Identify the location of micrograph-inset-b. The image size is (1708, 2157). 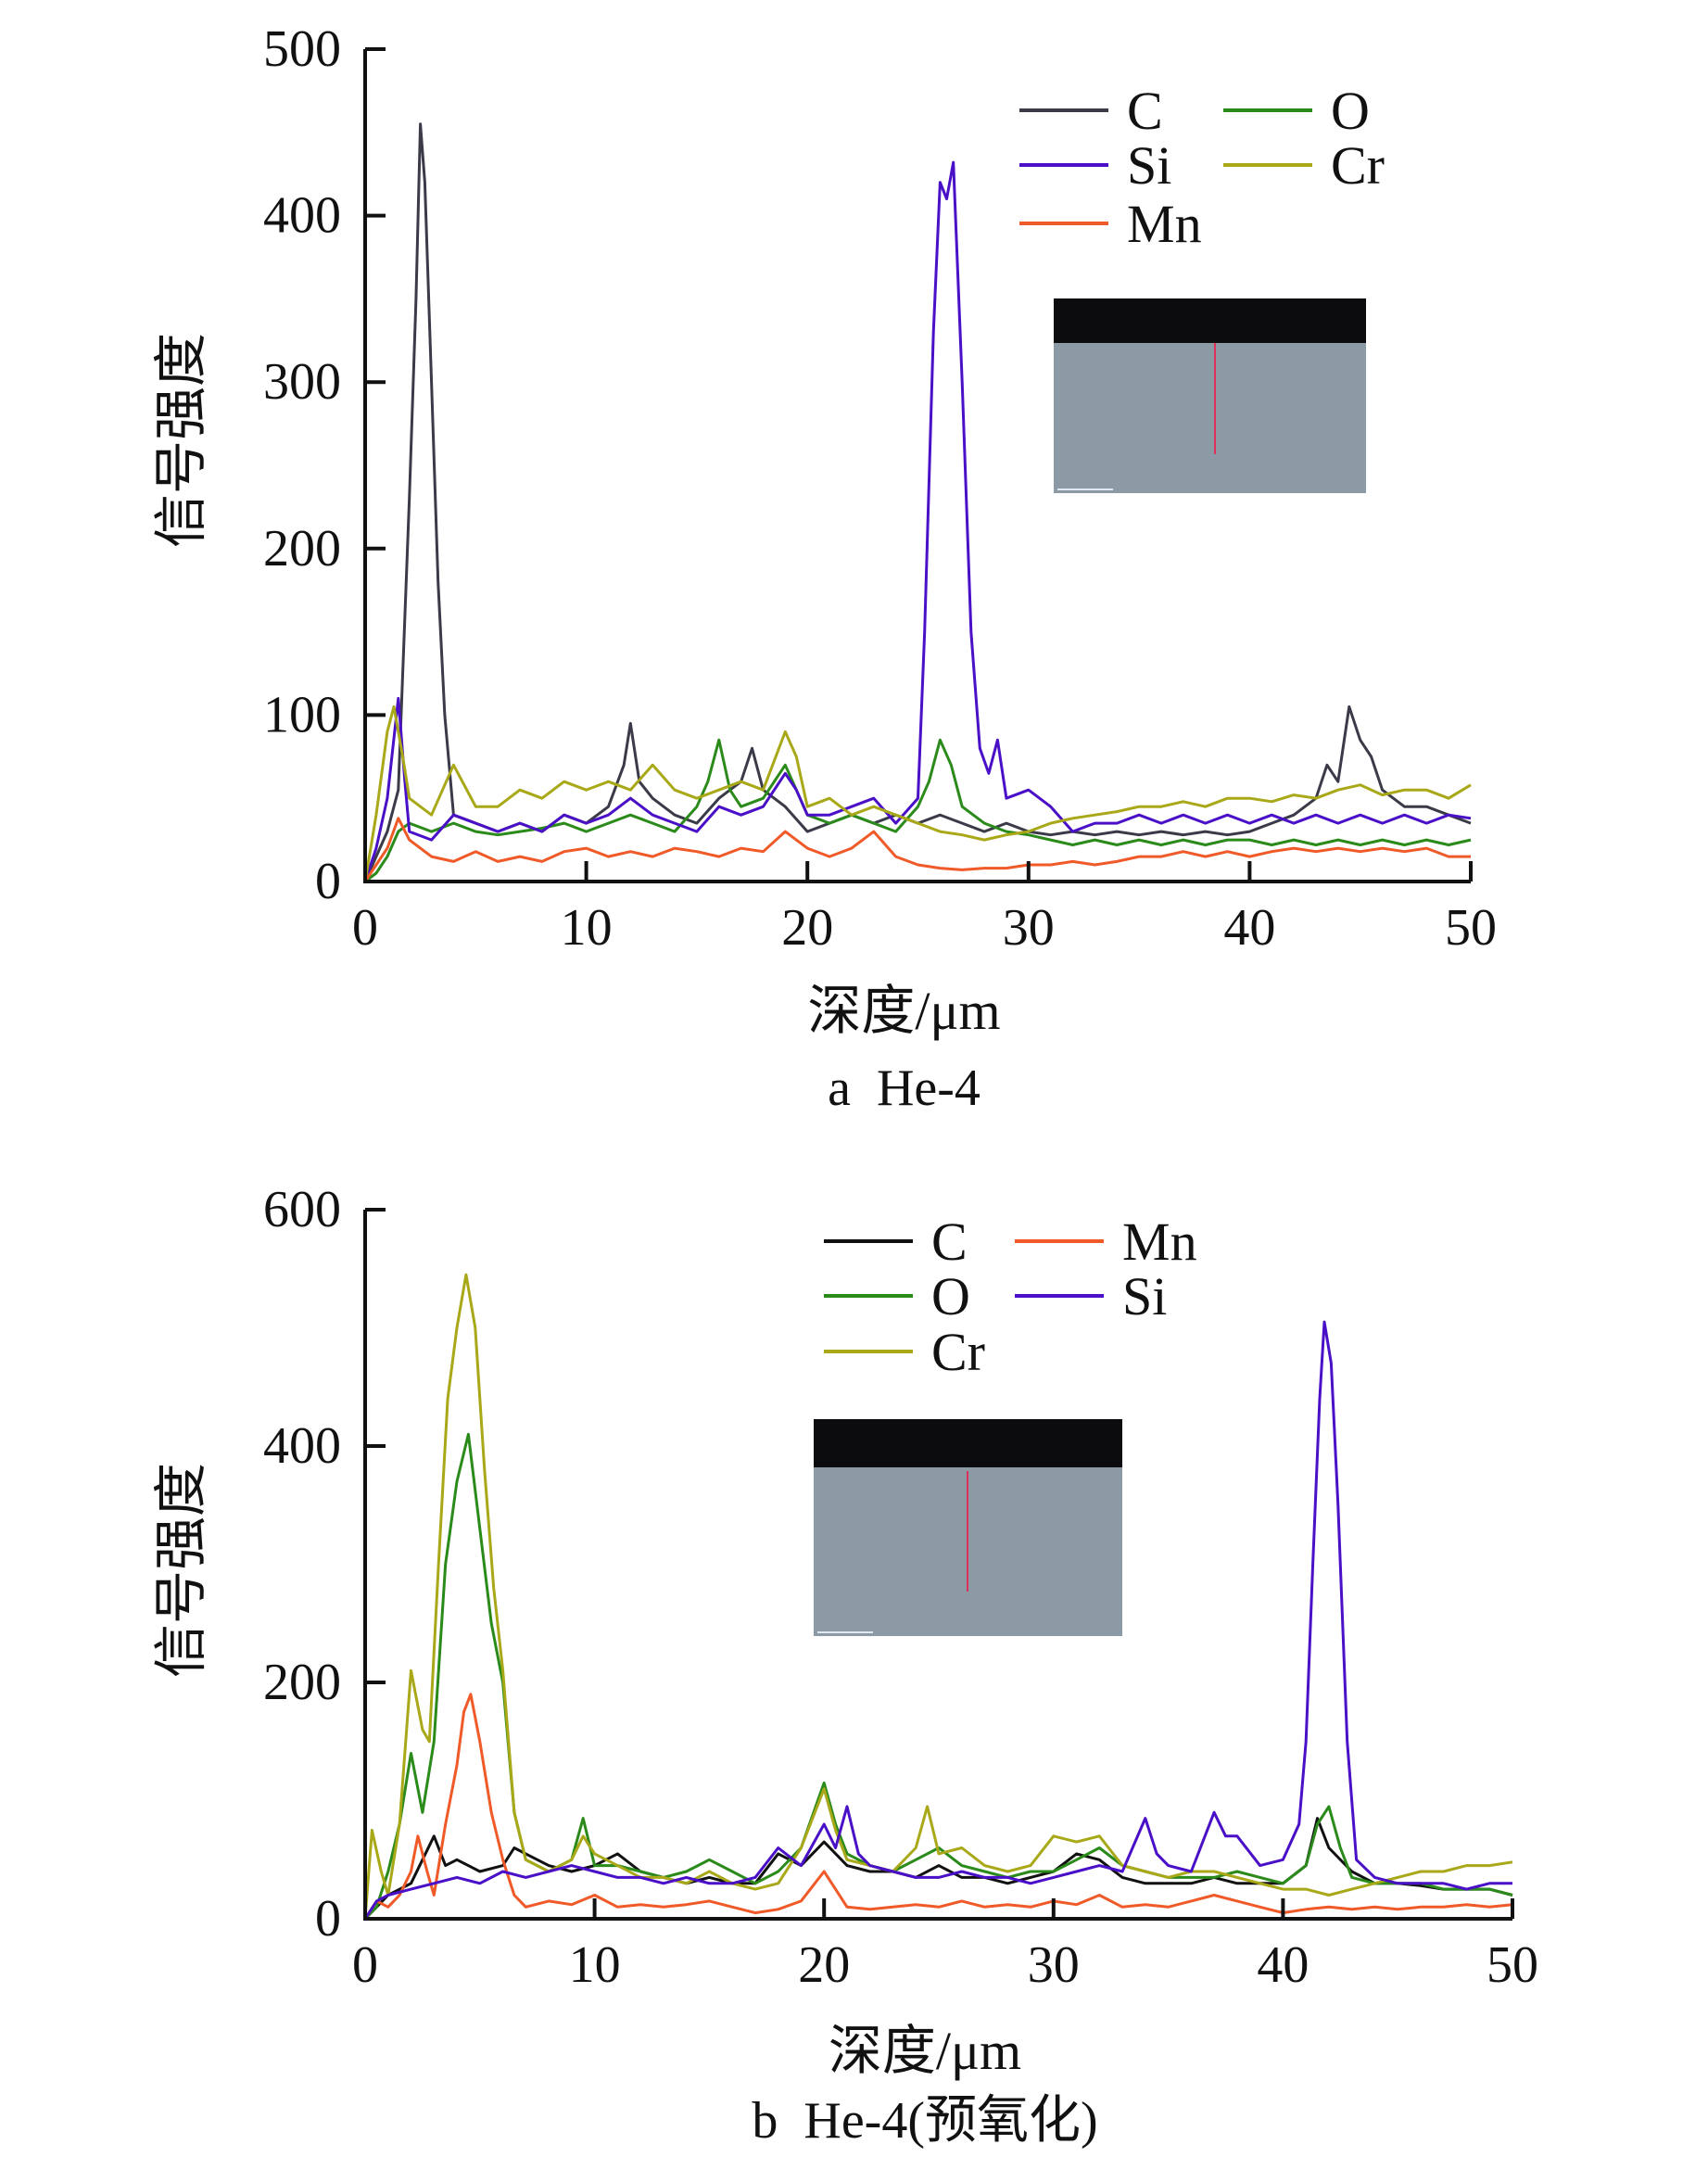
(968, 1527).